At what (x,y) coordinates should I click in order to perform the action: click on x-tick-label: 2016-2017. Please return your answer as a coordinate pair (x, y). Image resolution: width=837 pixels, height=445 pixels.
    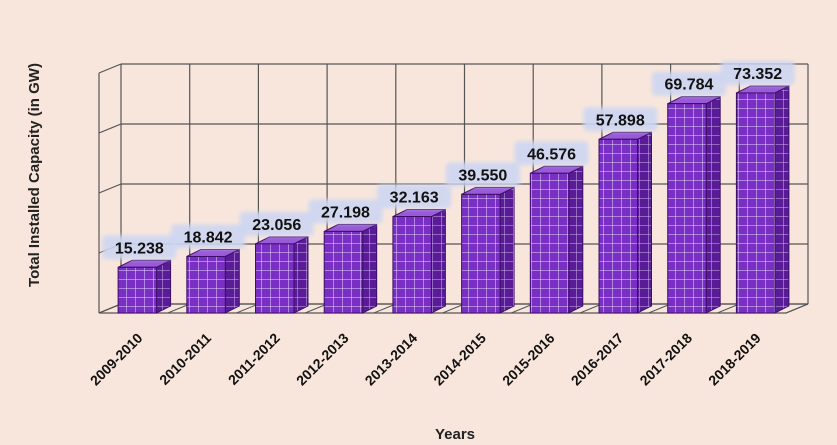
    Looking at the image, I should click on (597, 359).